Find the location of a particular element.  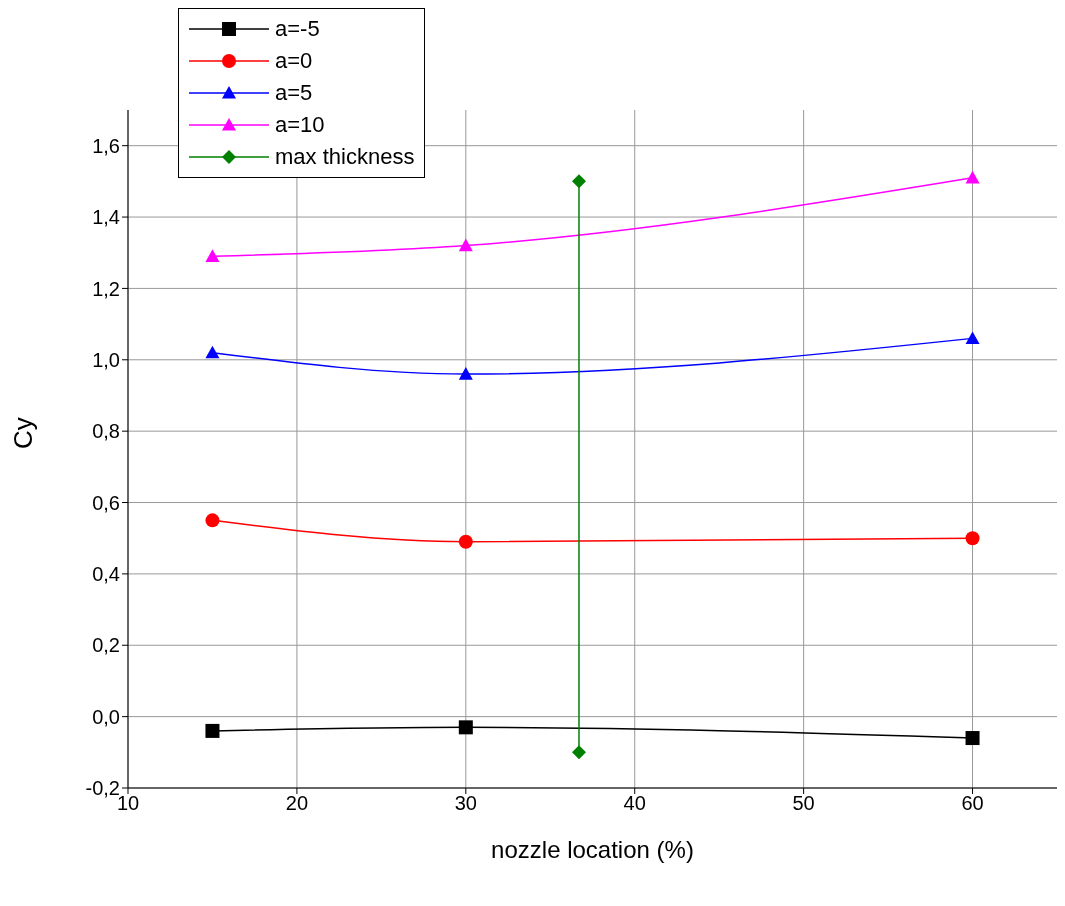

y-tick-label: 1,6 is located at coordinates (106, 145).